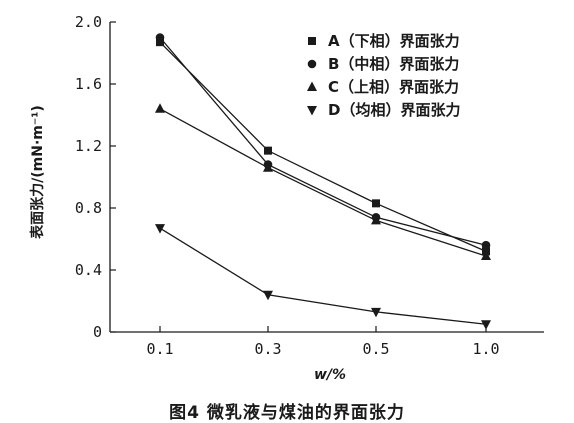 This screenshot has height=423, width=574. I want to click on y-tick-label: 2.0, so click(88, 22).